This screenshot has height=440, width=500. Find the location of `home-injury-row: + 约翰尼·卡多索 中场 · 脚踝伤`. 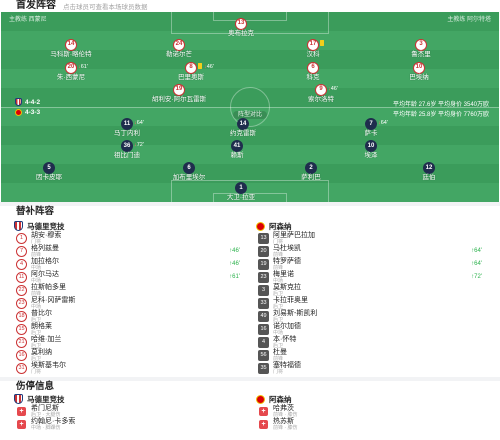

home-injury-row: + 约翰尼·卡多索 中场 · 脚踝伤 is located at coordinates (129, 424).